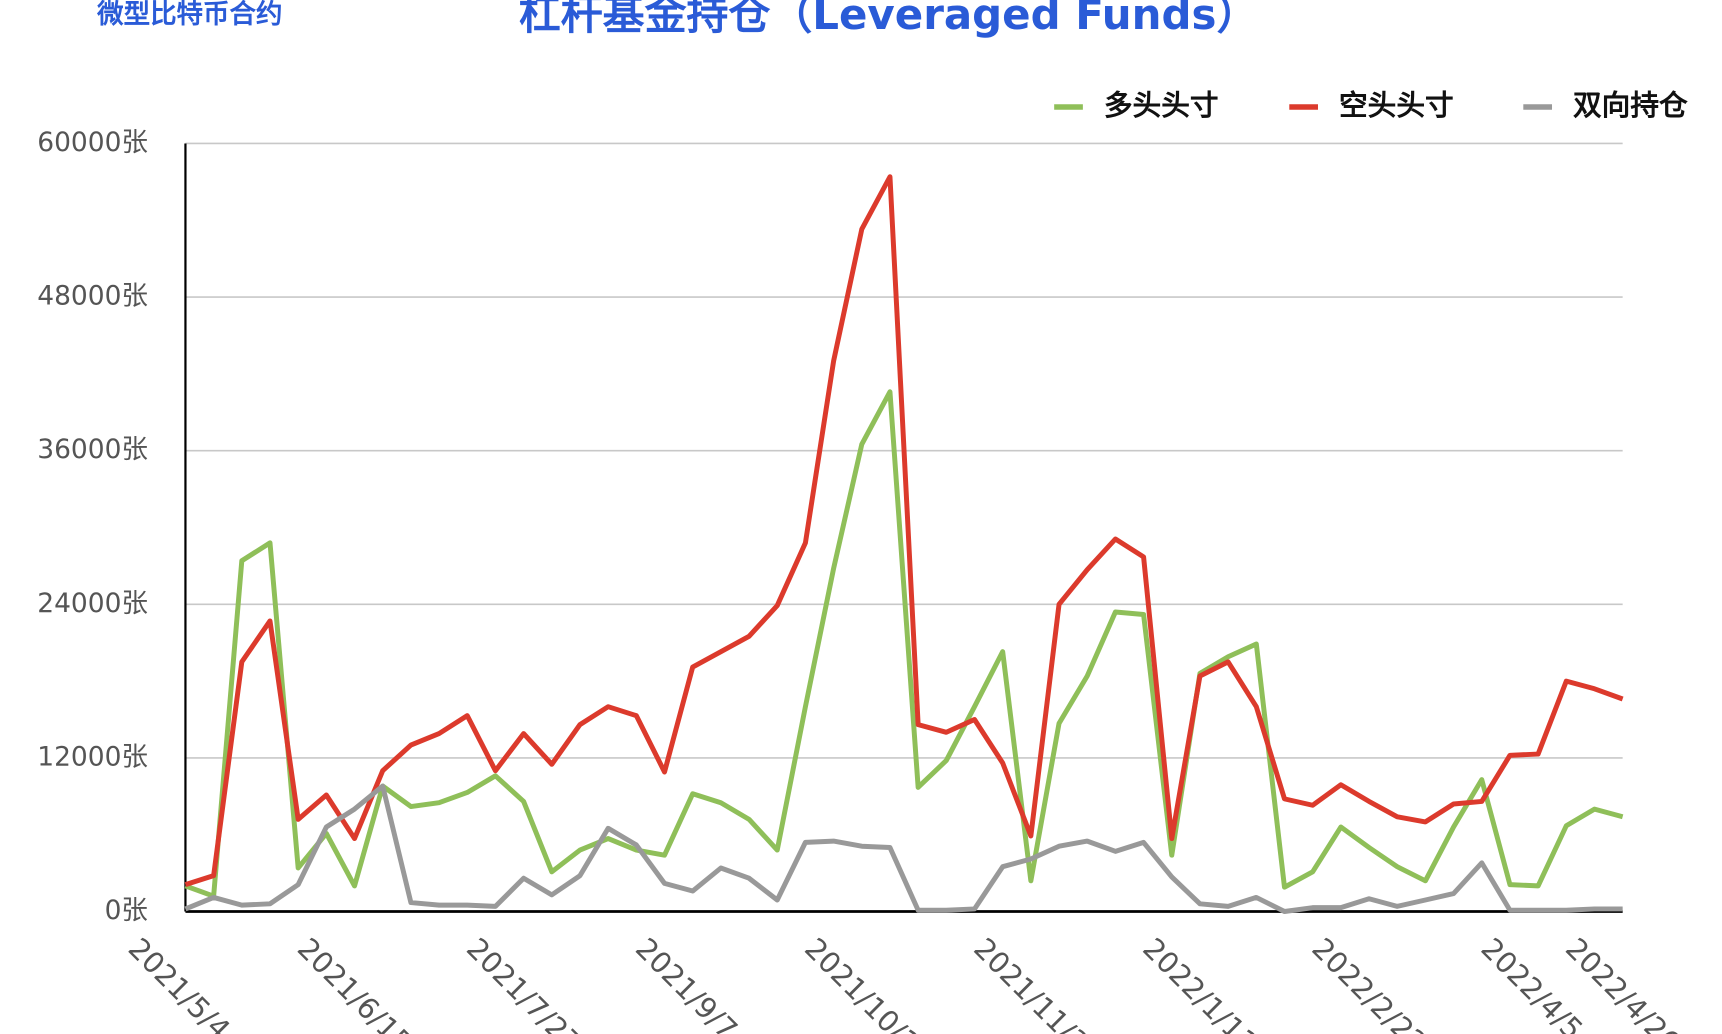  What do you see at coordinates (189, 15) in the screenshot?
I see `chart-subtitle: 微型比特币合约` at bounding box center [189, 15].